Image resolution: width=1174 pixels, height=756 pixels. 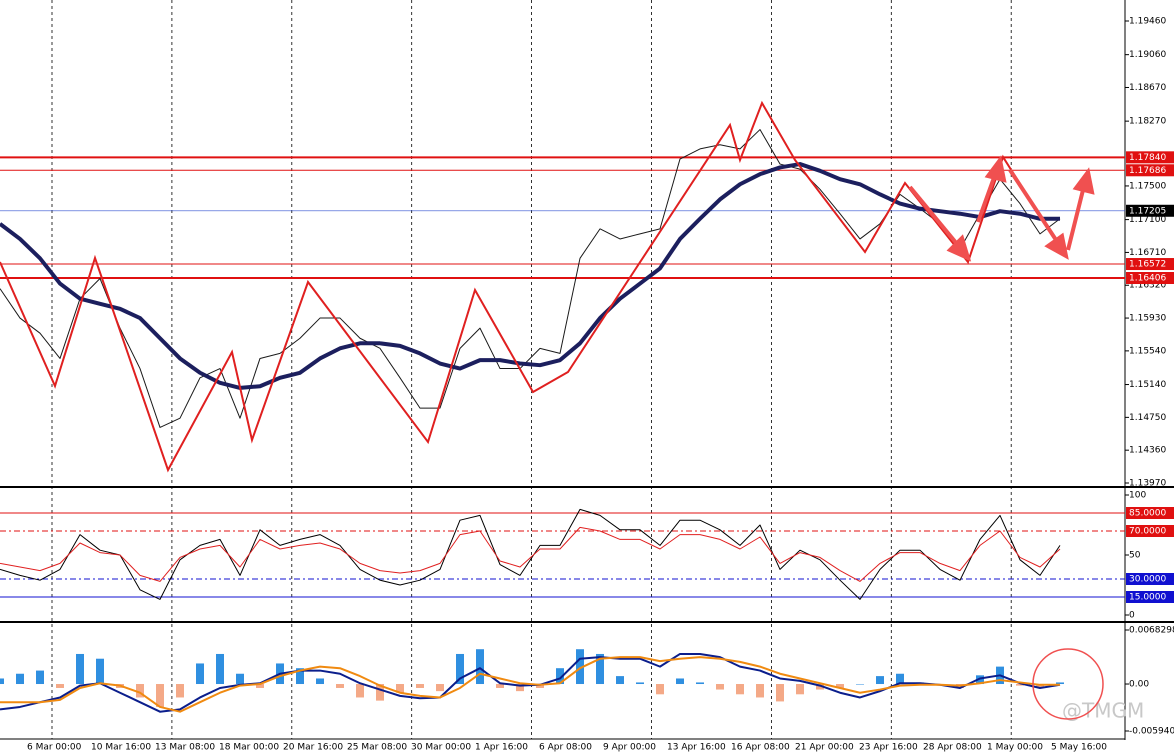 I want to click on y-tick-label: 1.13970, so click(x=1147, y=484).